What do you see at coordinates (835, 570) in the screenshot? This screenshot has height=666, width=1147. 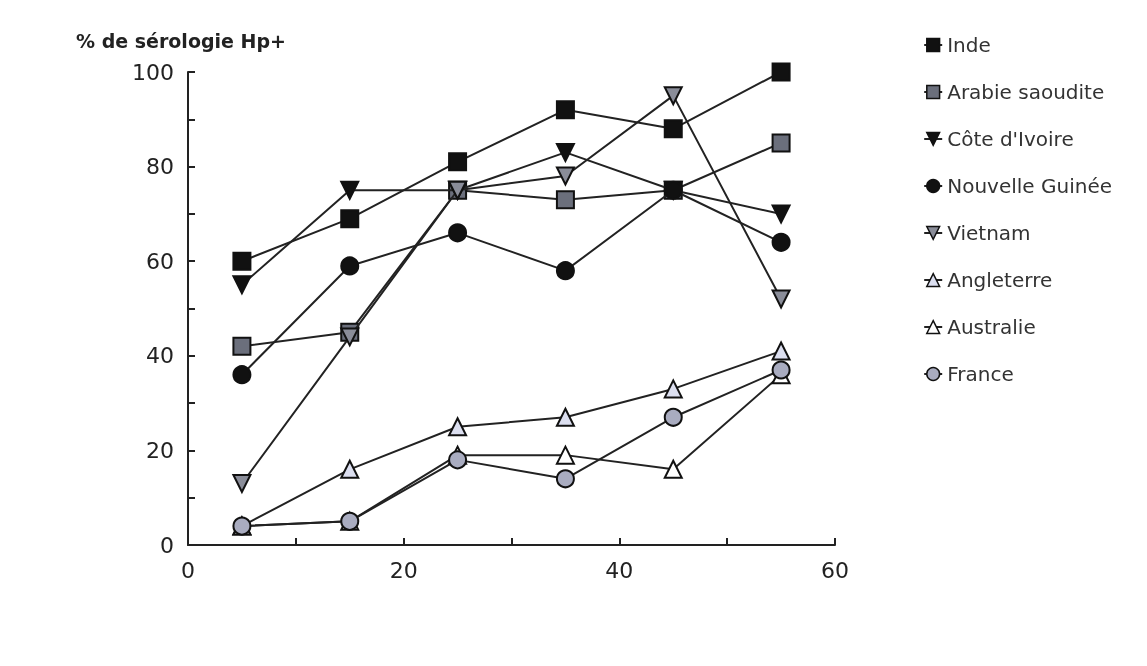 I see `x-tick-label: 60` at bounding box center [835, 570].